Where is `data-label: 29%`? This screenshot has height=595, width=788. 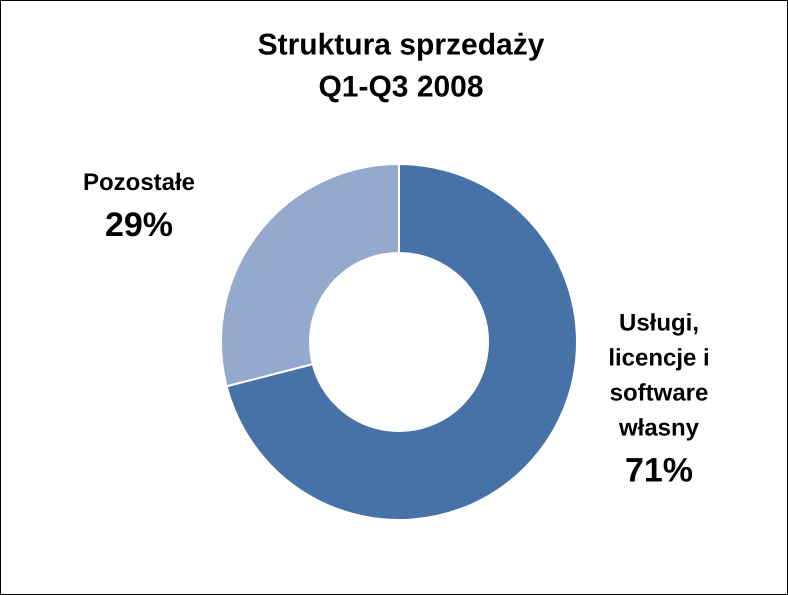 data-label: 29% is located at coordinates (139, 225).